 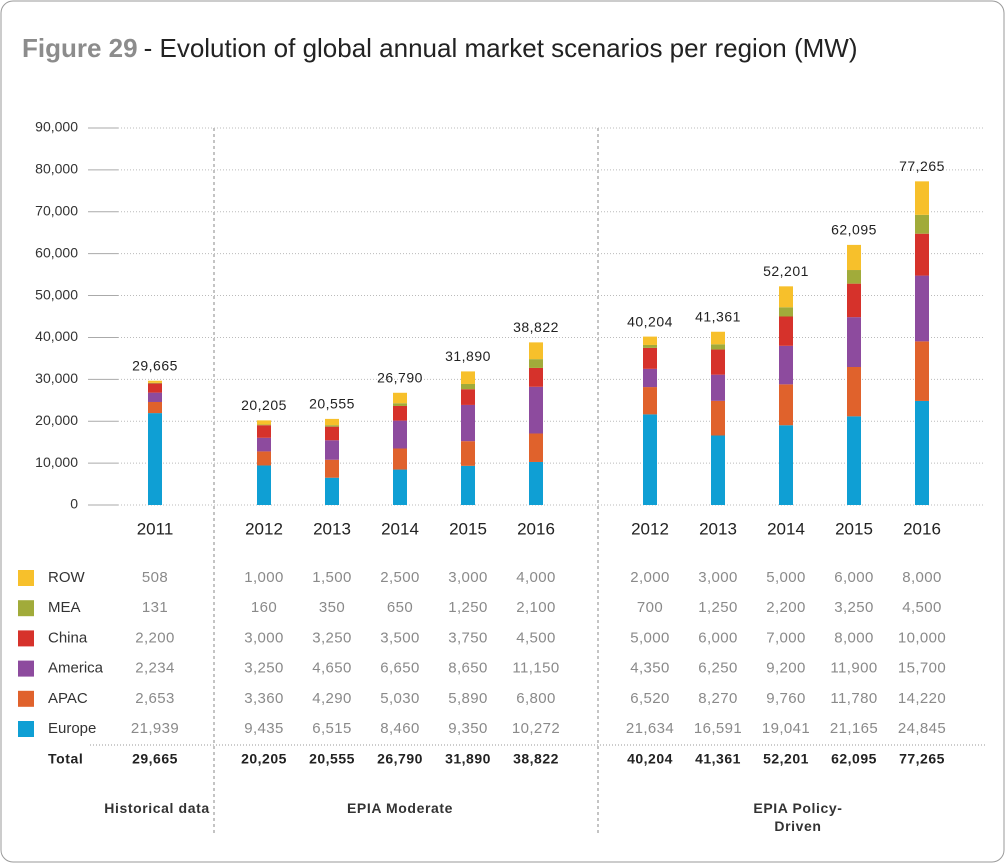 I want to click on table-value: 7,000, so click(x=786, y=637).